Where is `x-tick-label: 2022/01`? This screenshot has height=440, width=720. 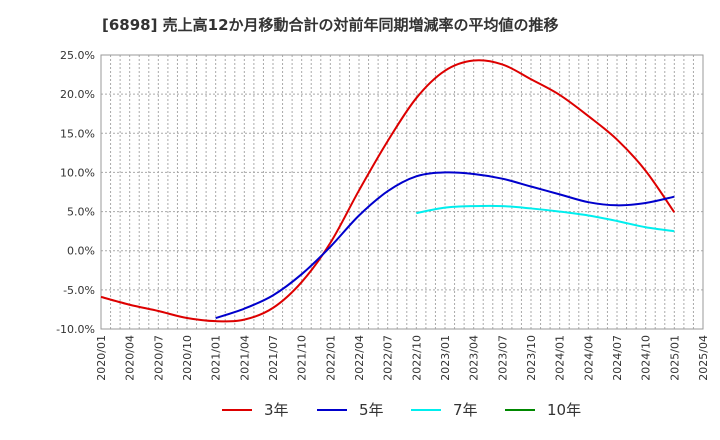 x-tick-label: 2022/01 is located at coordinates (330, 358).